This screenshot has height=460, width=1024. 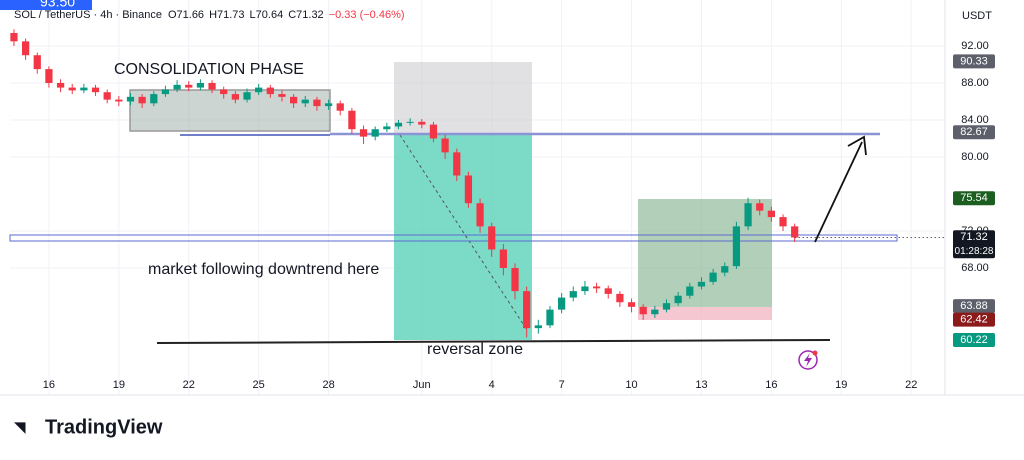 What do you see at coordinates (263, 269) in the screenshot?
I see `annotation: market following downtrend here` at bounding box center [263, 269].